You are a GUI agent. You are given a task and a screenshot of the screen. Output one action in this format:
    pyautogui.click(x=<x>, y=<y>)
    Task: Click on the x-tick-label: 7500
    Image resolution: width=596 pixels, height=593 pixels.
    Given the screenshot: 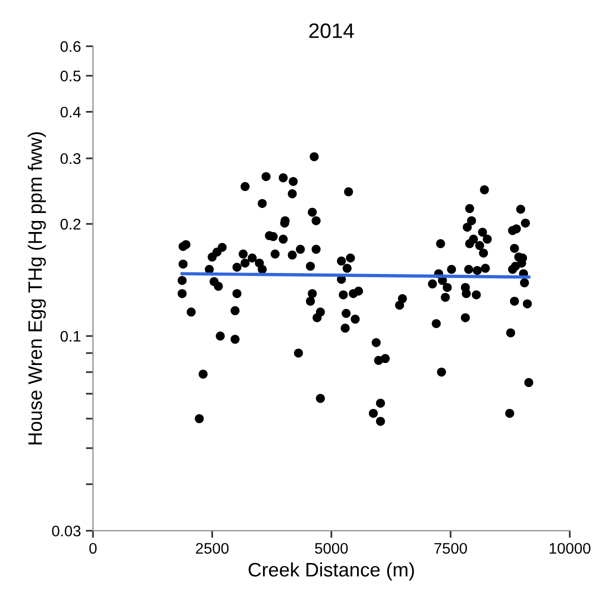 What is the action you would take?
    pyautogui.click(x=450, y=548)
    